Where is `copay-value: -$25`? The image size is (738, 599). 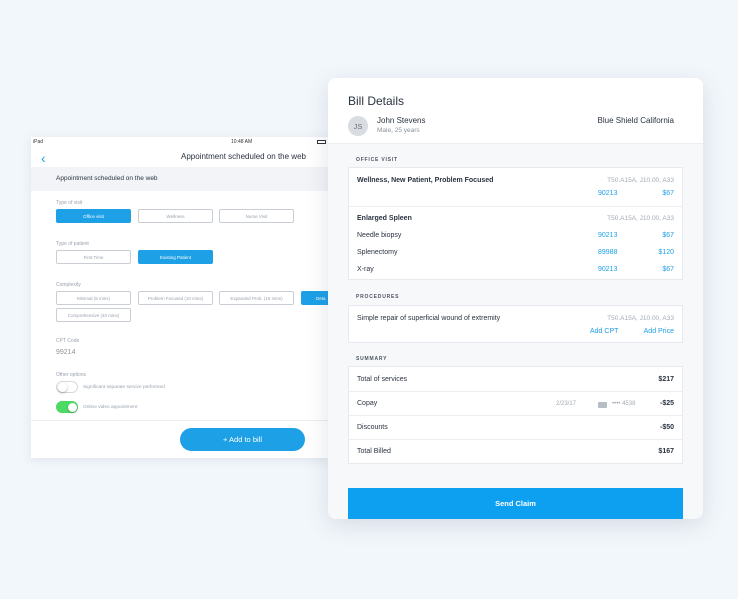
copay-value: -$25 is located at coordinates (666, 403).